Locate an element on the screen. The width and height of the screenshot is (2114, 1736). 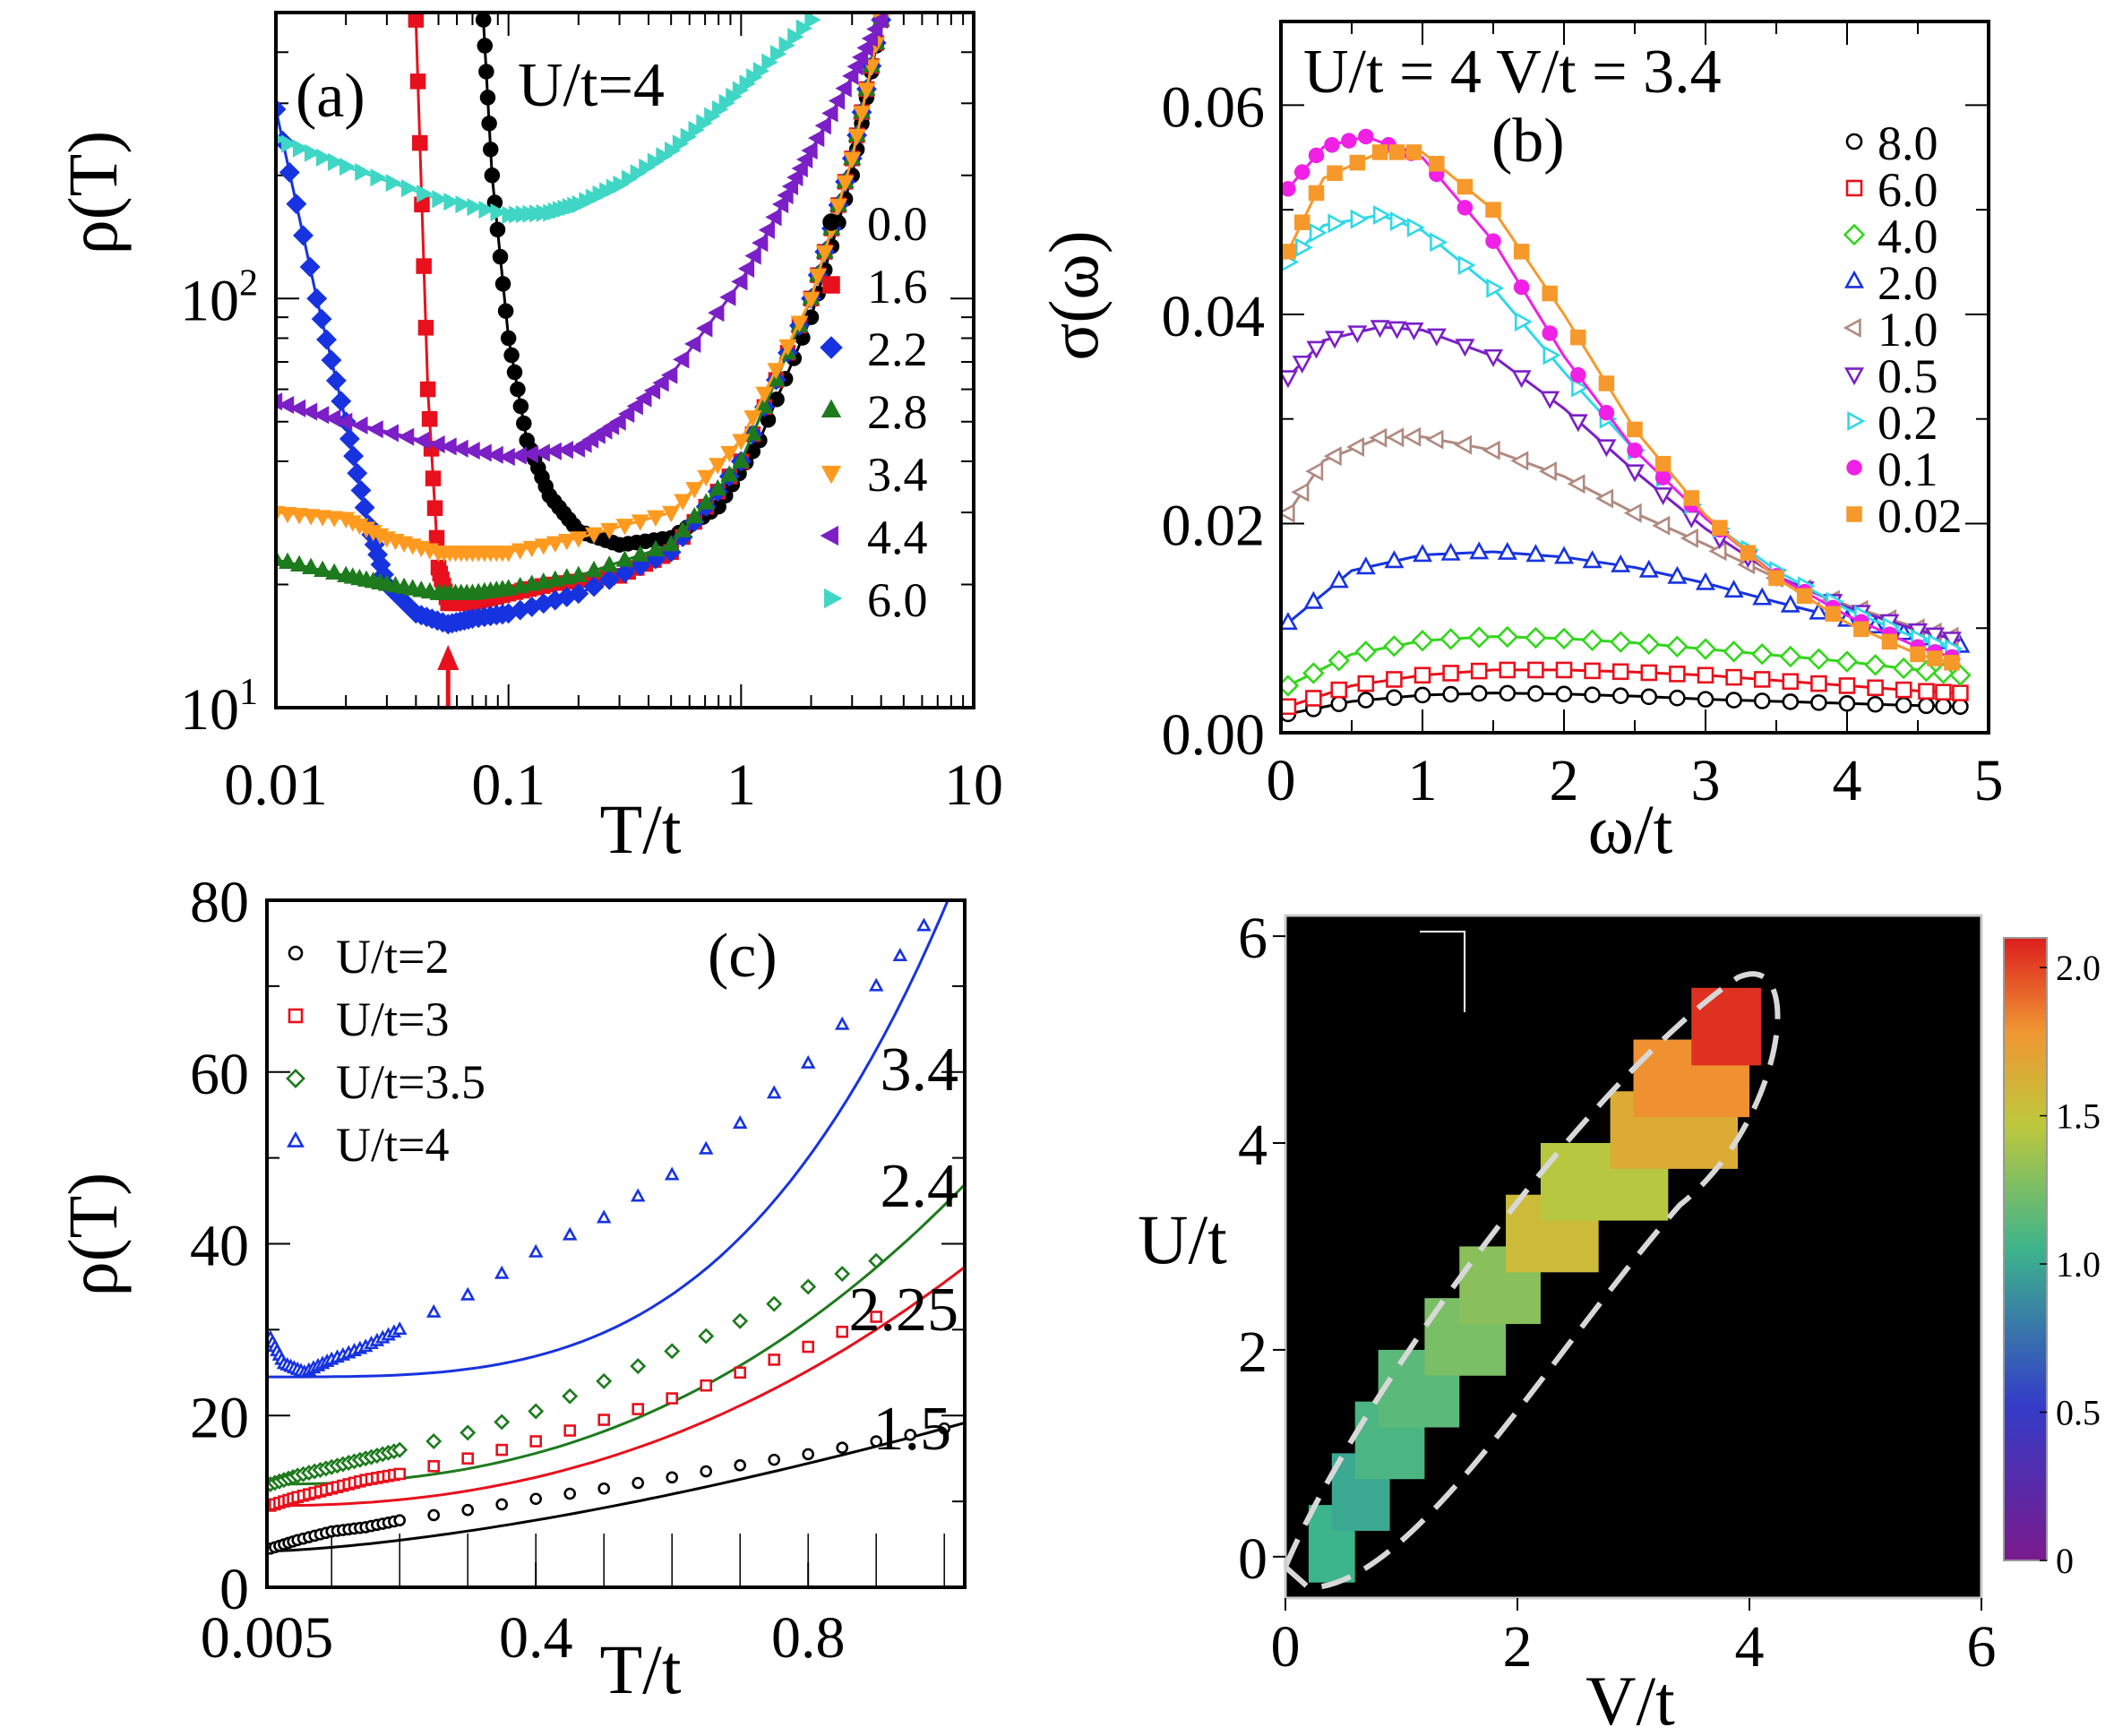
y-tick-label: 6 is located at coordinates (1253, 939).